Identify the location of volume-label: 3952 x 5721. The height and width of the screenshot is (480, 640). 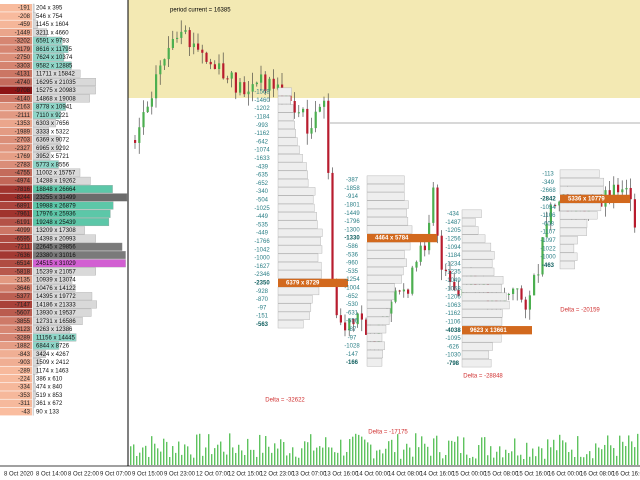
(53, 157).